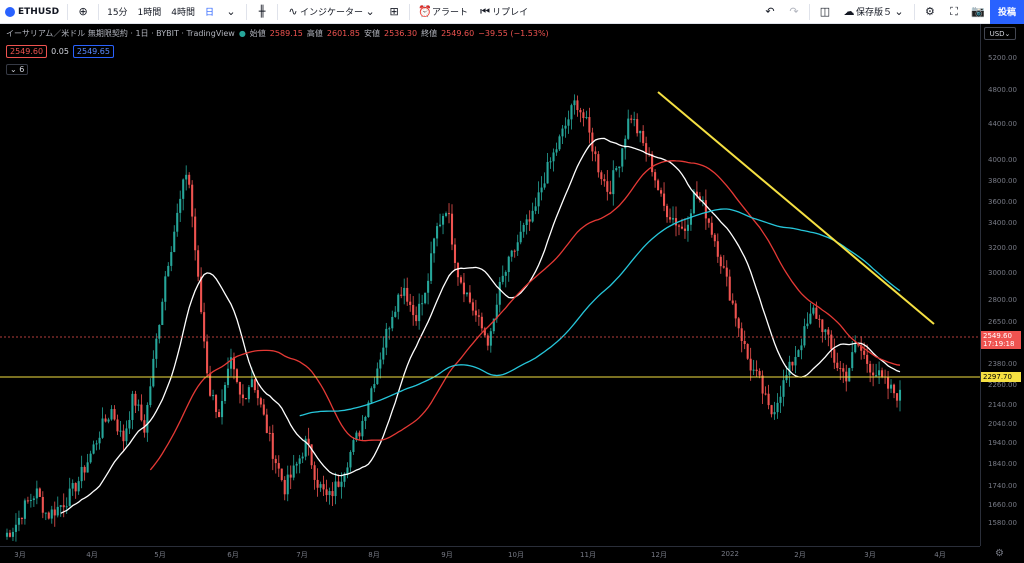  What do you see at coordinates (997, 377) in the screenshot?
I see `hline-price-label: 2297.70` at bounding box center [997, 377].